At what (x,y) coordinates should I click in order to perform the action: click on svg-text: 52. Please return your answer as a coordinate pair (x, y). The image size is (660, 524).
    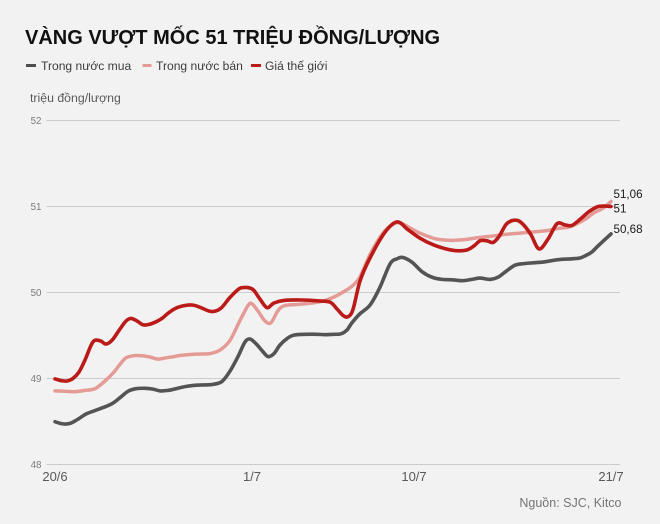
    Looking at the image, I should click on (36, 121).